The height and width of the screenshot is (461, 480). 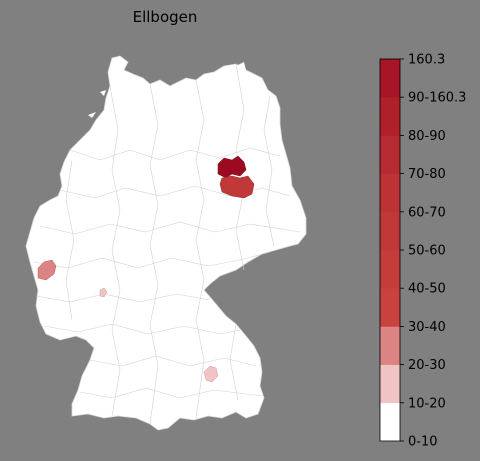 What do you see at coordinates (423, 442) in the screenshot?
I see `colorbar-tick-label: 0-10` at bounding box center [423, 442].